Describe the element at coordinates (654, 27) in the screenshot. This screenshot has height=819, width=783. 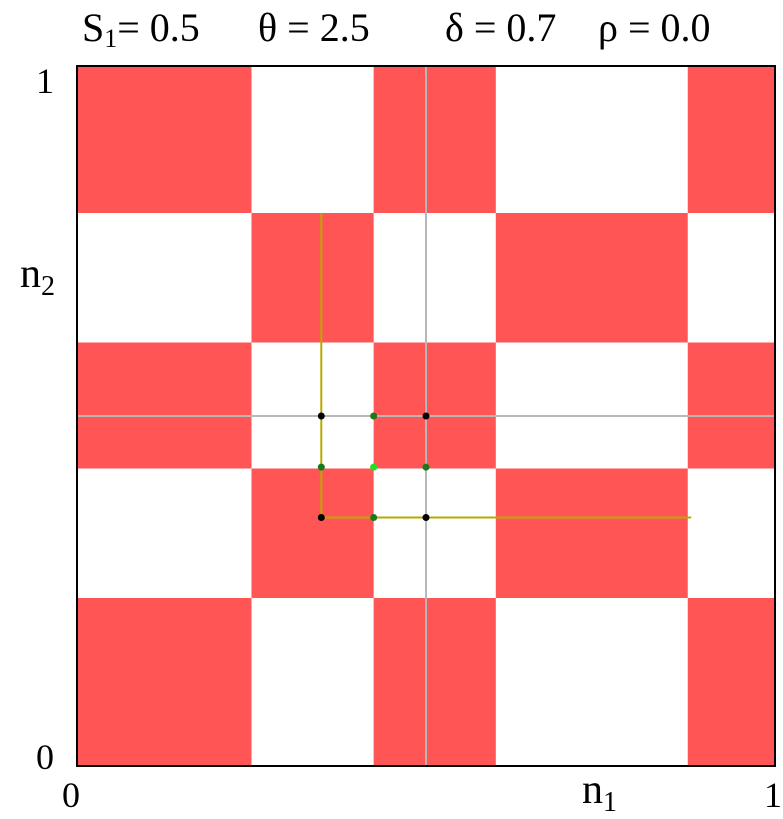
I see `param-rho: ρ = 0.0` at that location.